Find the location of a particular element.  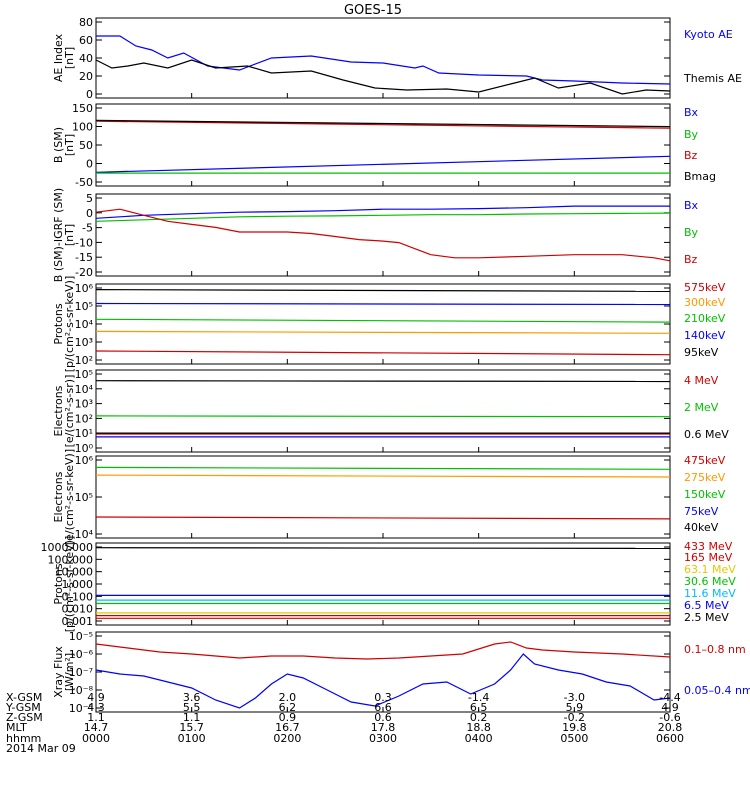

x-axis-value: 6.6 is located at coordinates (383, 707).